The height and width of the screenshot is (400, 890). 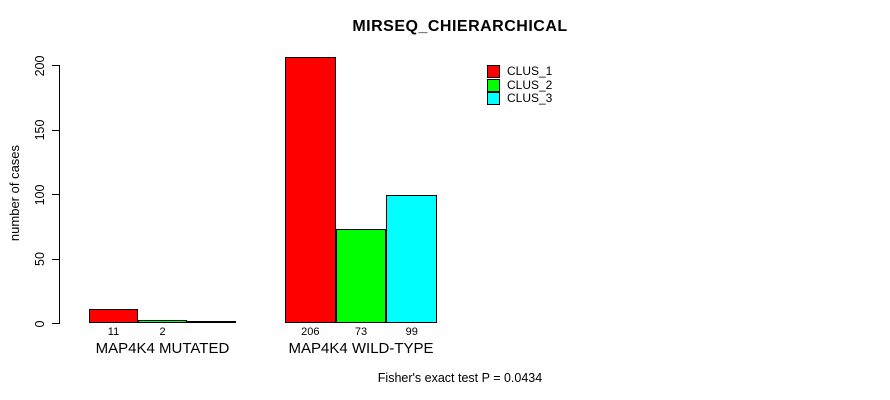 I want to click on x-category-label: MAP4K4 WILD-TYPE, so click(x=361, y=348).